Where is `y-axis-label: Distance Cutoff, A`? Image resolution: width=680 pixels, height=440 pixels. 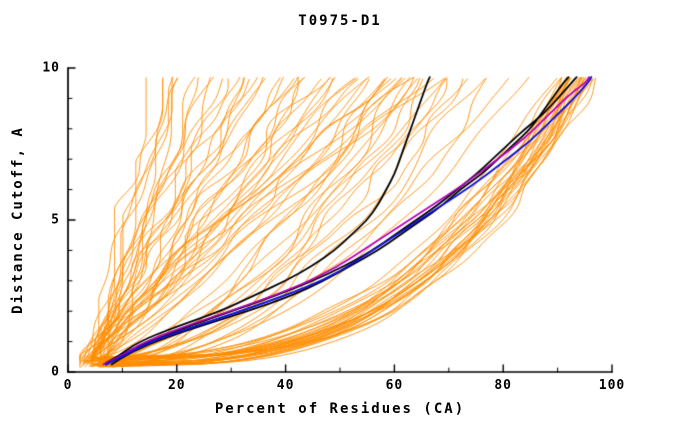 y-axis-label: Distance Cutoff, A is located at coordinates (18, 220).